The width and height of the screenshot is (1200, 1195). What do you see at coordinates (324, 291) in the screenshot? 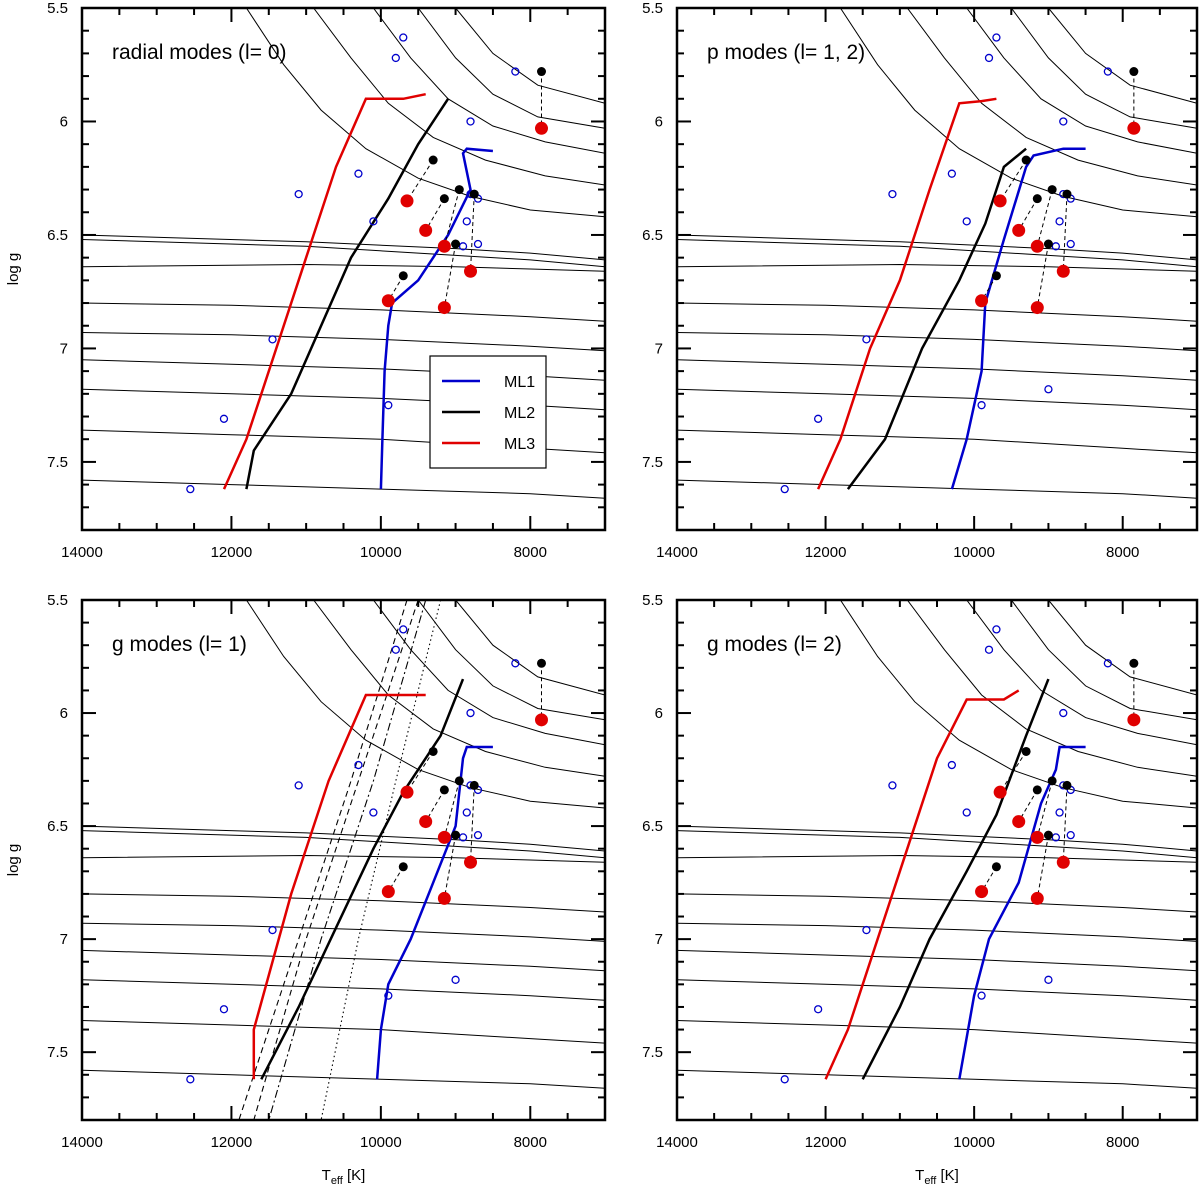
I see `ml3-blue-edge` at bounding box center [324, 291].